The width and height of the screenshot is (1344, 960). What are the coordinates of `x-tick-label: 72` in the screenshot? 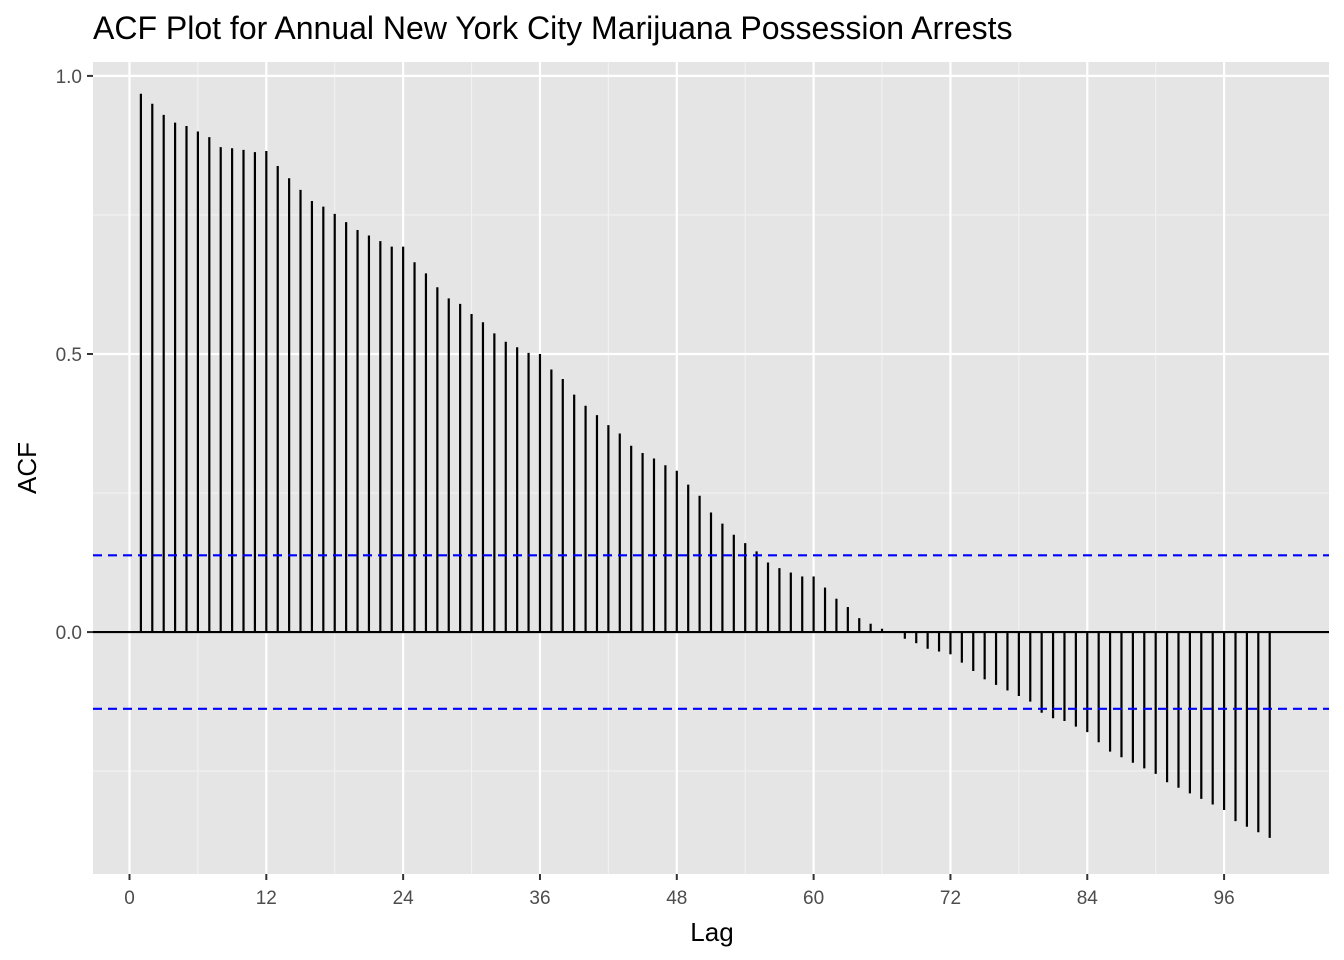 It's located at (950, 898).